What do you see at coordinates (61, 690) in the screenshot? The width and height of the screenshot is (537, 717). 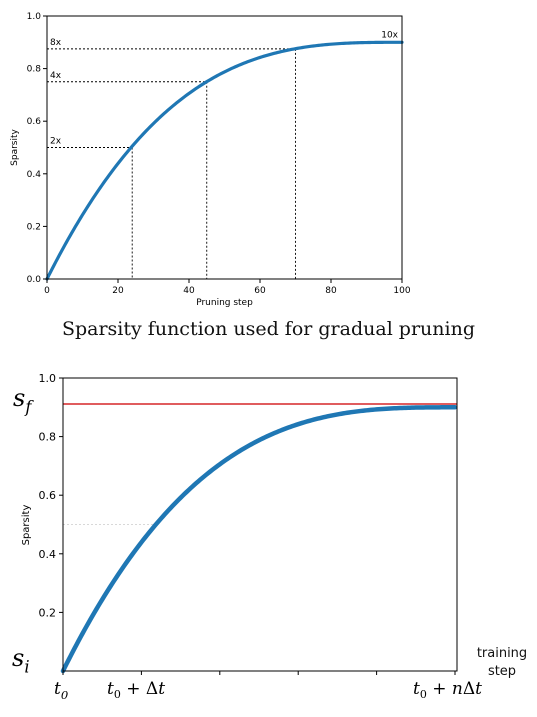 I see `label-t0: t0` at bounding box center [61, 690].